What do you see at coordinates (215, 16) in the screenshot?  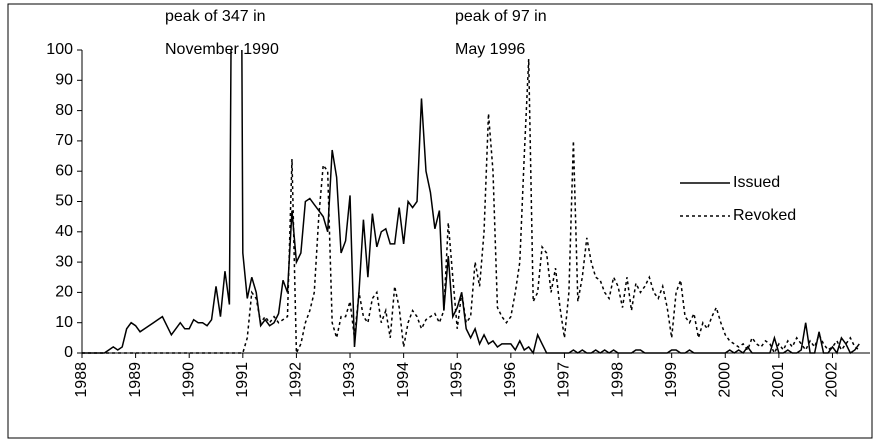 I see `annotation: peak of 347 in` at bounding box center [215, 16].